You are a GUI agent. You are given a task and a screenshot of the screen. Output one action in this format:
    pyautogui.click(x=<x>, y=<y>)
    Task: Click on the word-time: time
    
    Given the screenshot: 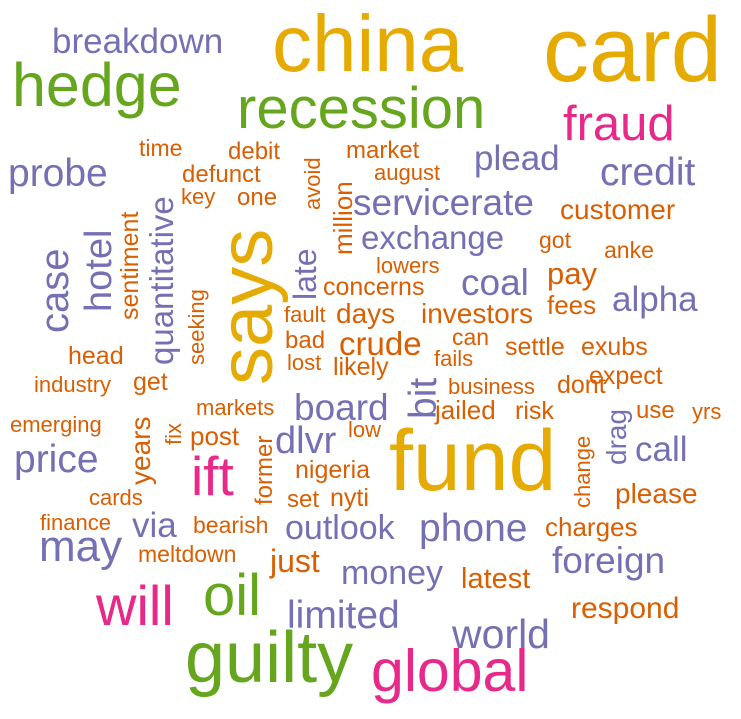 What is the action you would take?
    pyautogui.click(x=161, y=148)
    